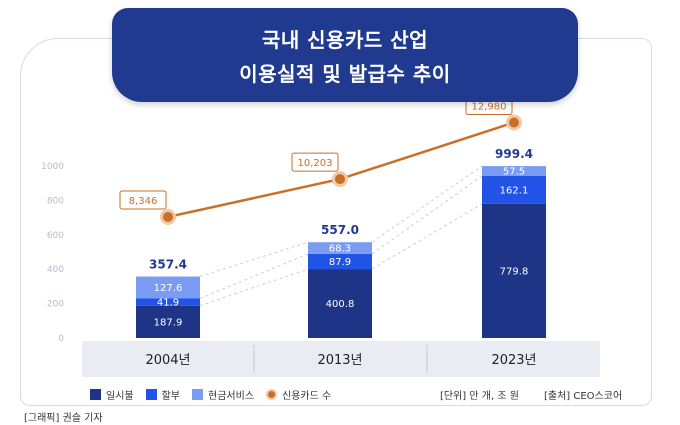 The height and width of the screenshot is (425, 680). What do you see at coordinates (61, 339) in the screenshot?
I see `y-tick-label: 0` at bounding box center [61, 339].